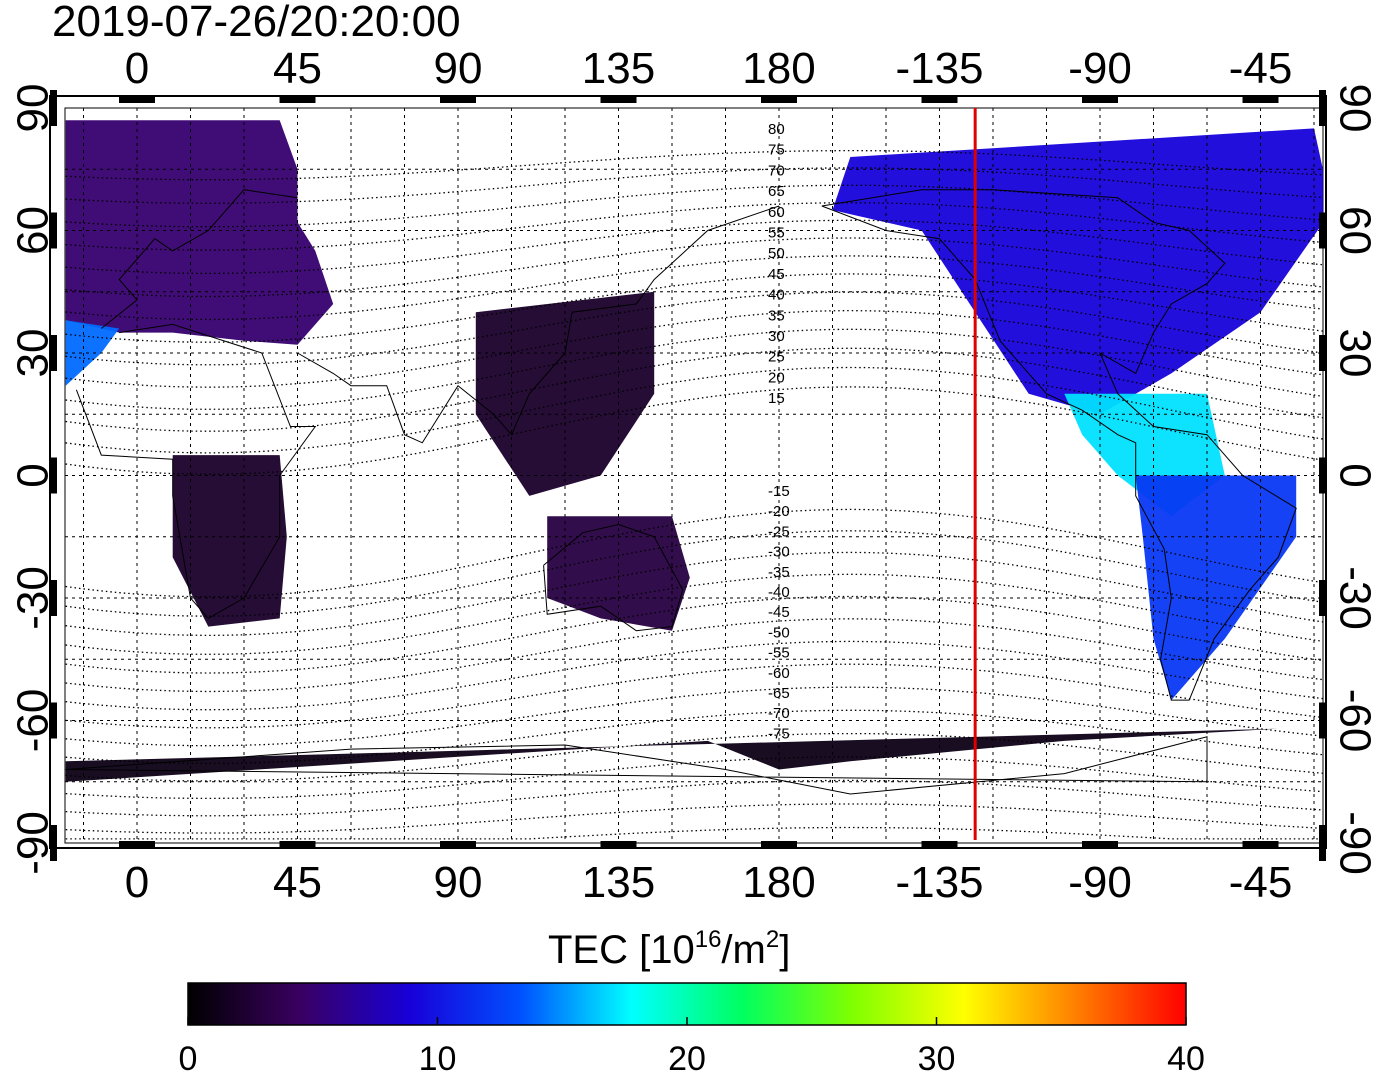 This screenshot has height=1073, width=1374. What do you see at coordinates (188, 1056) in the screenshot?
I see `colorbar-tick-label: 0` at bounding box center [188, 1056].